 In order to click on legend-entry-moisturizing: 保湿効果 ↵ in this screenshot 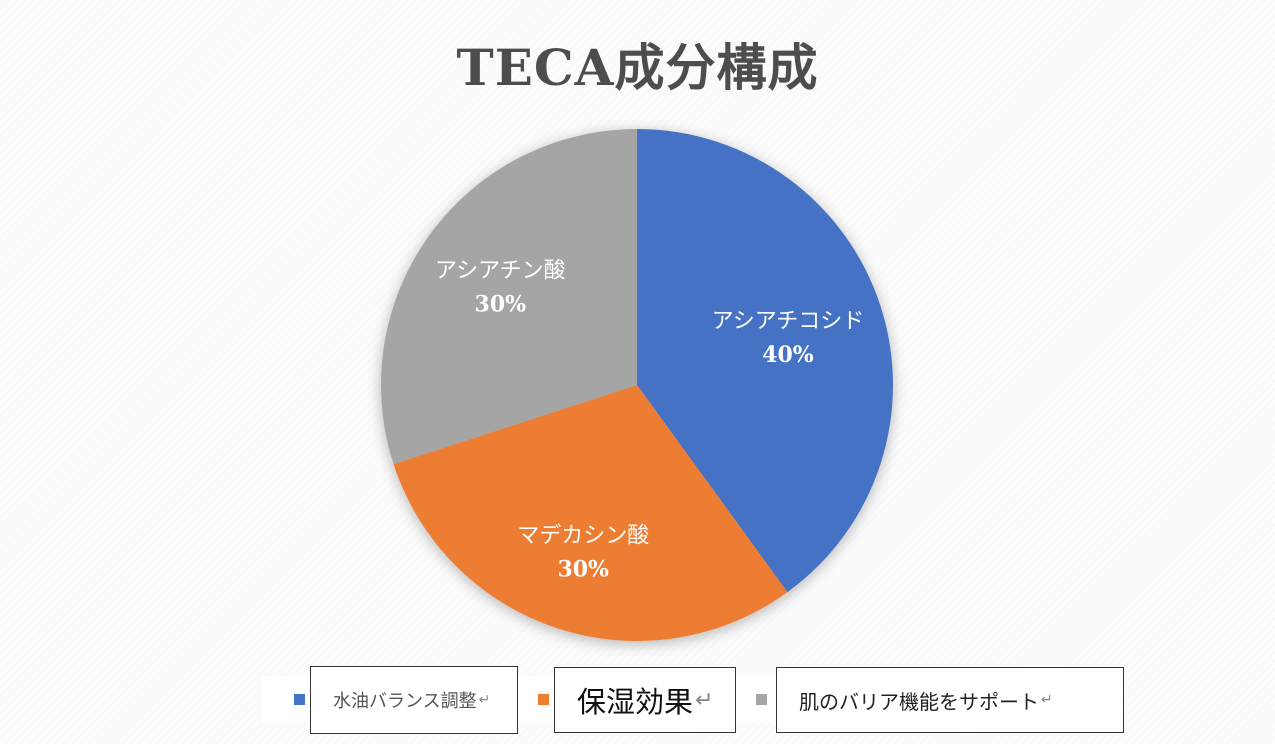, I will do `click(645, 700)`.